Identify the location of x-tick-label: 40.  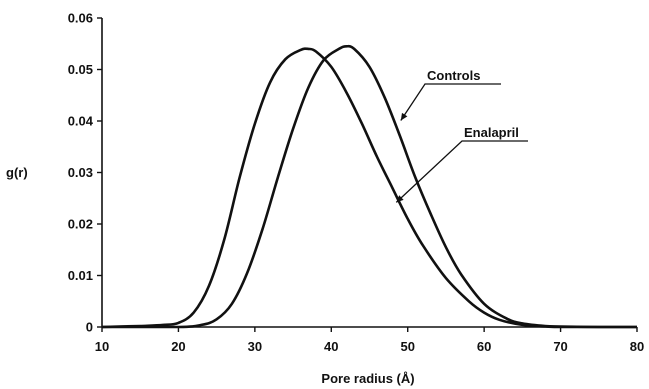
(331, 346).